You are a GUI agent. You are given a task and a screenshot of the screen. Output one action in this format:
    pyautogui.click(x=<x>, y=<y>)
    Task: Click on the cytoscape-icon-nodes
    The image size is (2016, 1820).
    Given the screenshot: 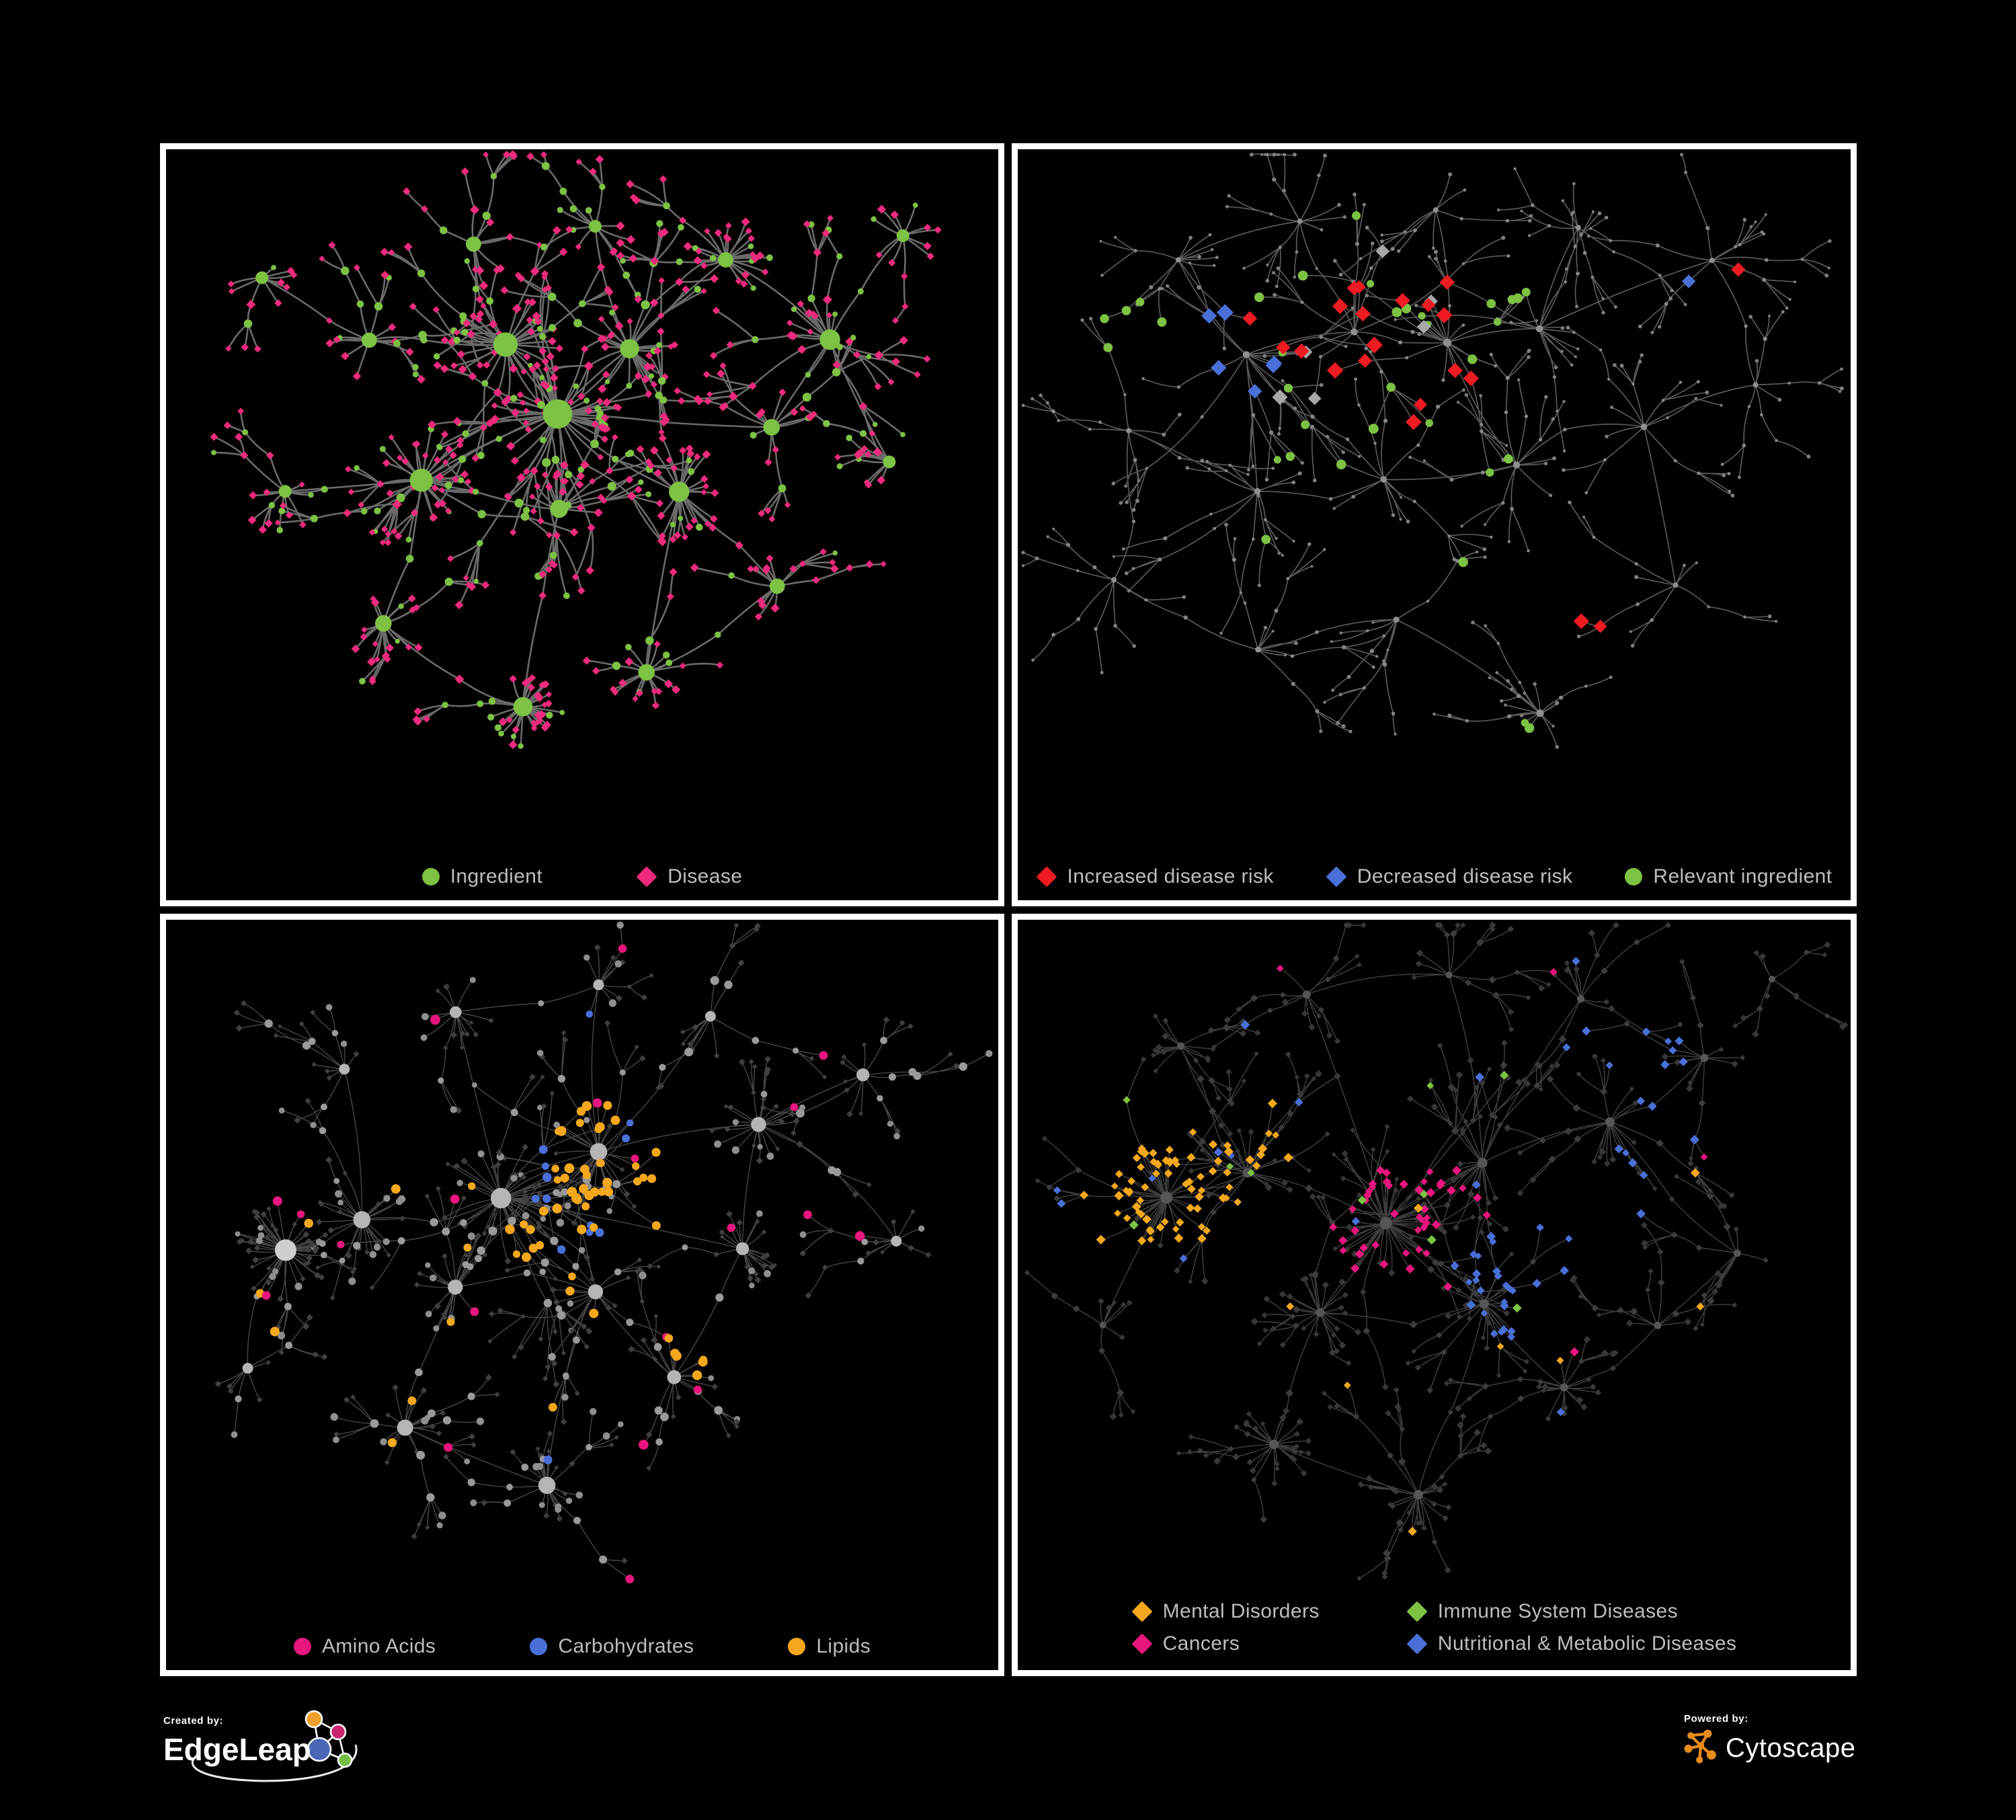 What is the action you would take?
    pyautogui.click(x=1700, y=1746)
    